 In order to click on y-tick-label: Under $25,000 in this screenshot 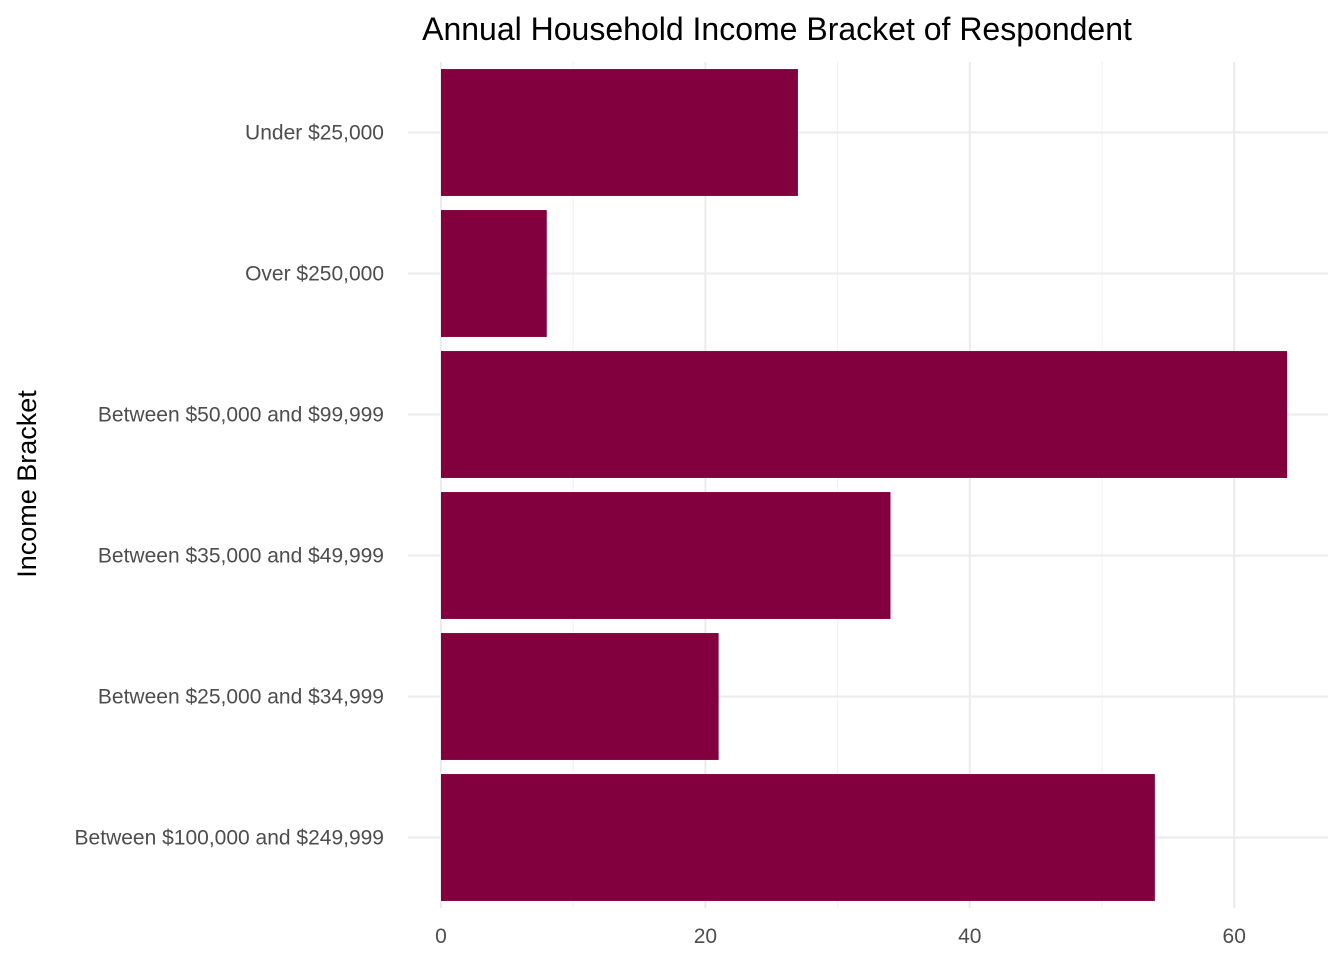, I will do `click(314, 133)`.